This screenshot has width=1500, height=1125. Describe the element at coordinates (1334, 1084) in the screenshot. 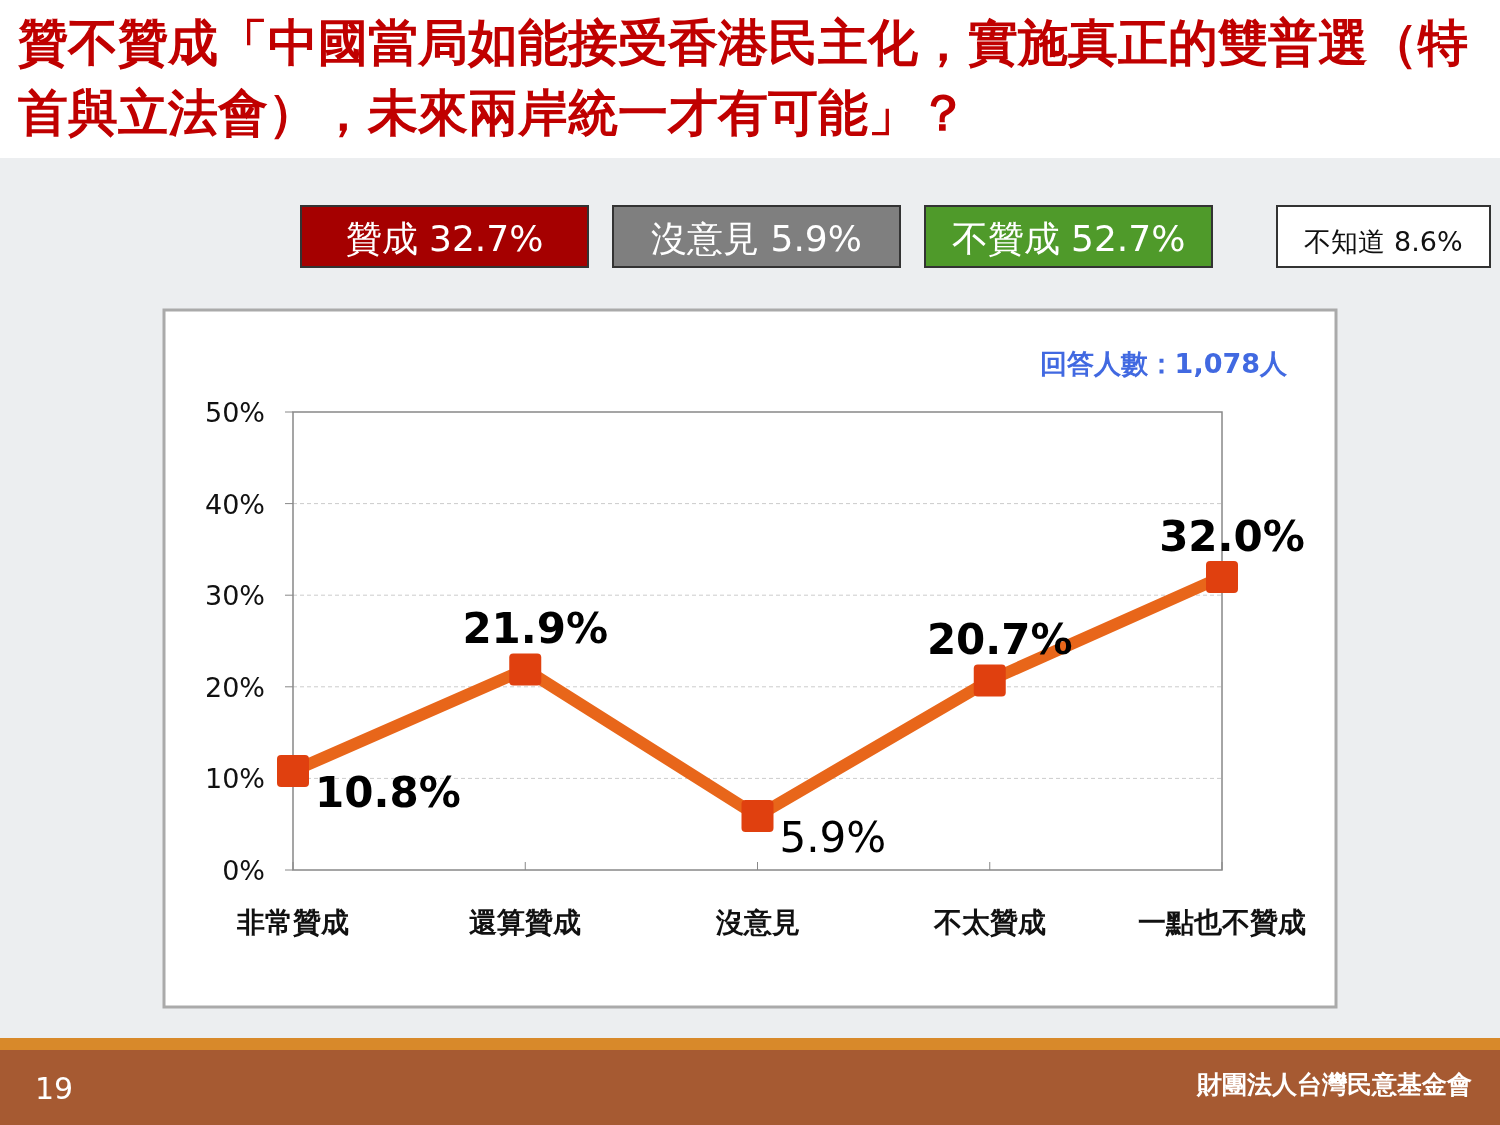

I see `annotation: 財團法人台灣民意基金會` at that location.